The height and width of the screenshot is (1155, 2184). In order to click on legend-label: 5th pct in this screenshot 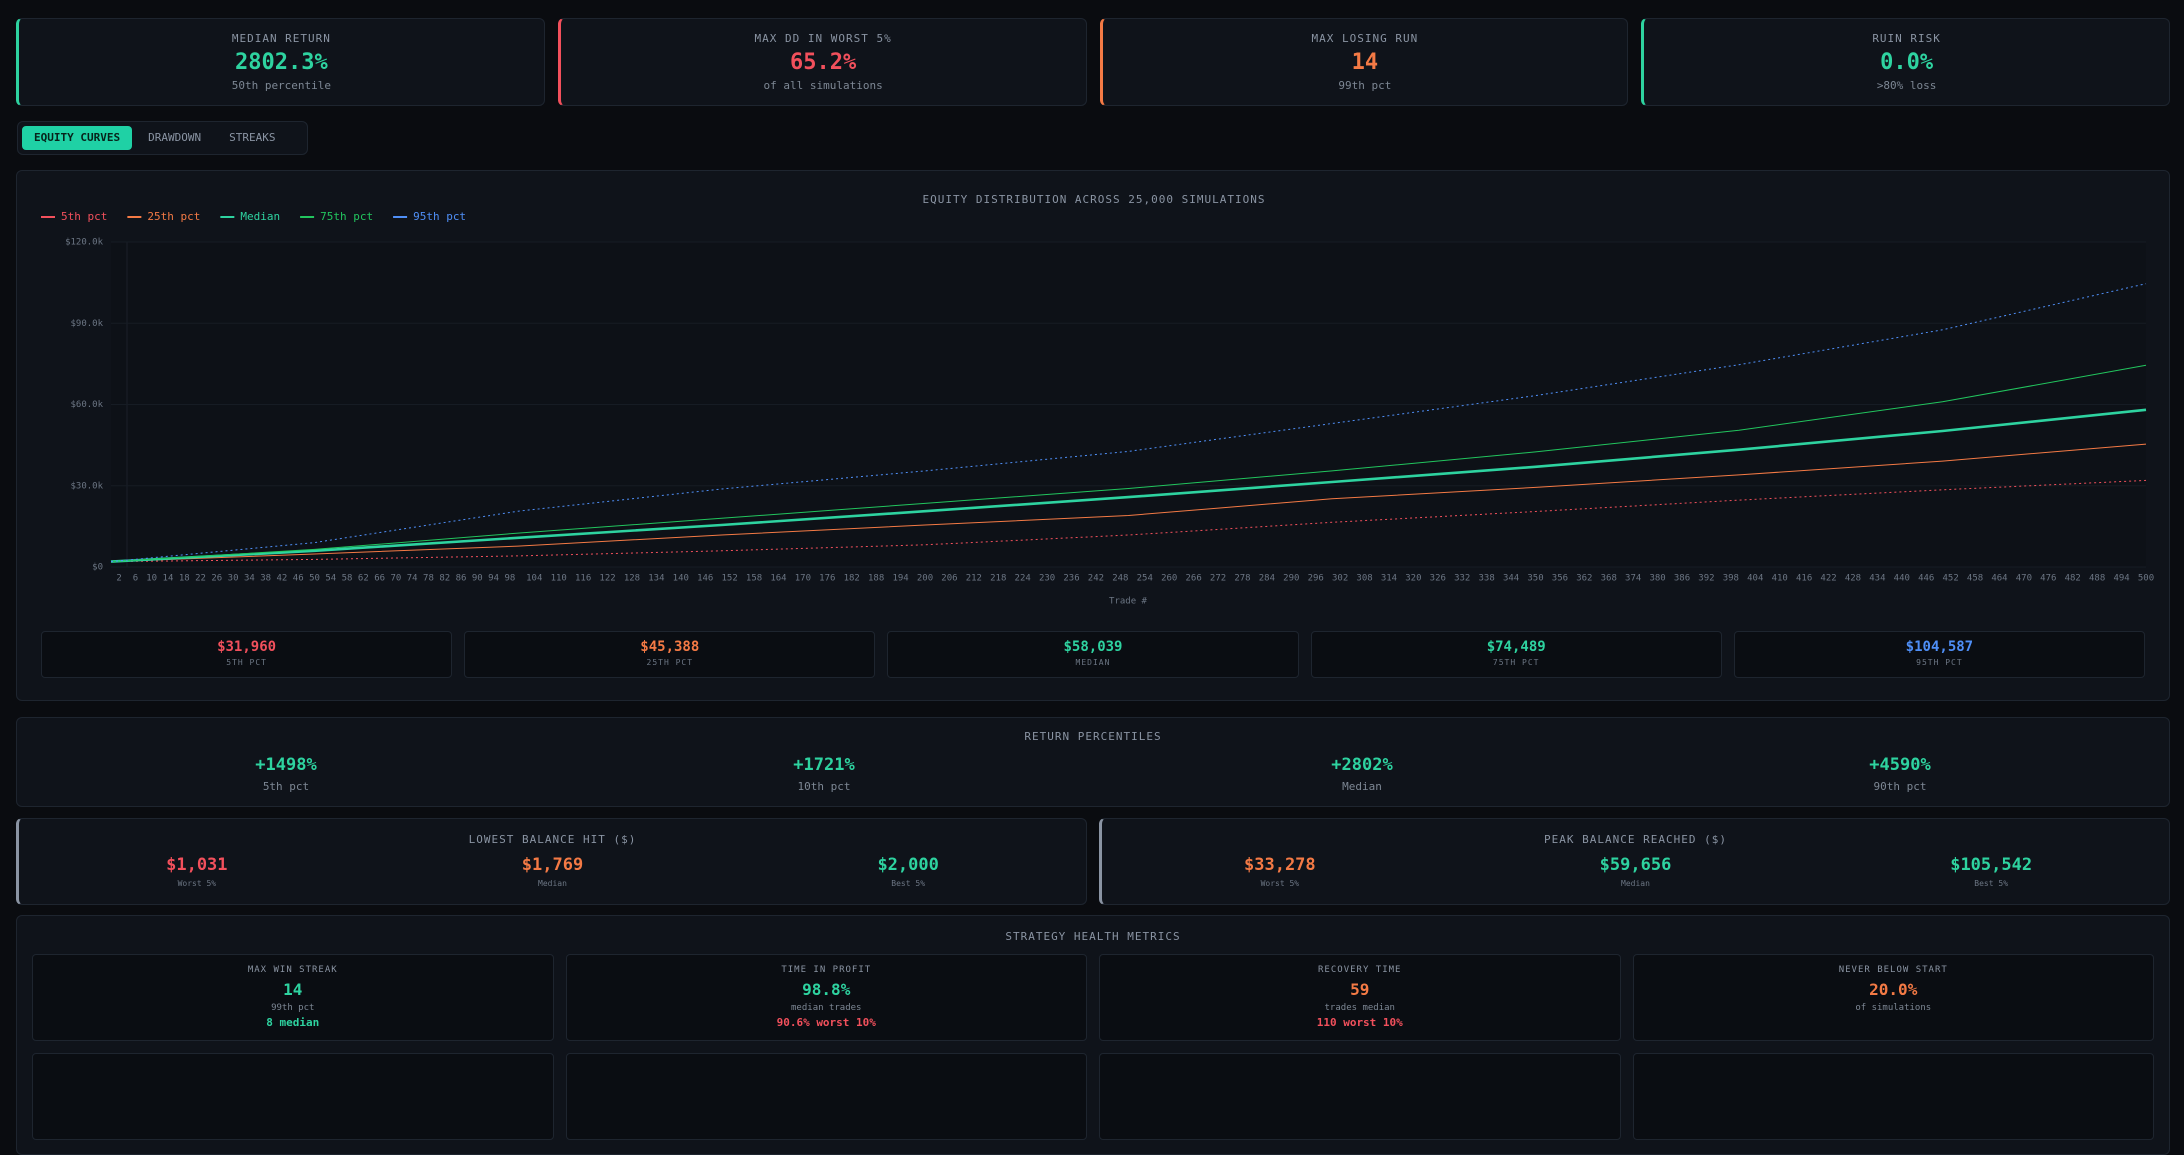, I will do `click(84, 216)`.